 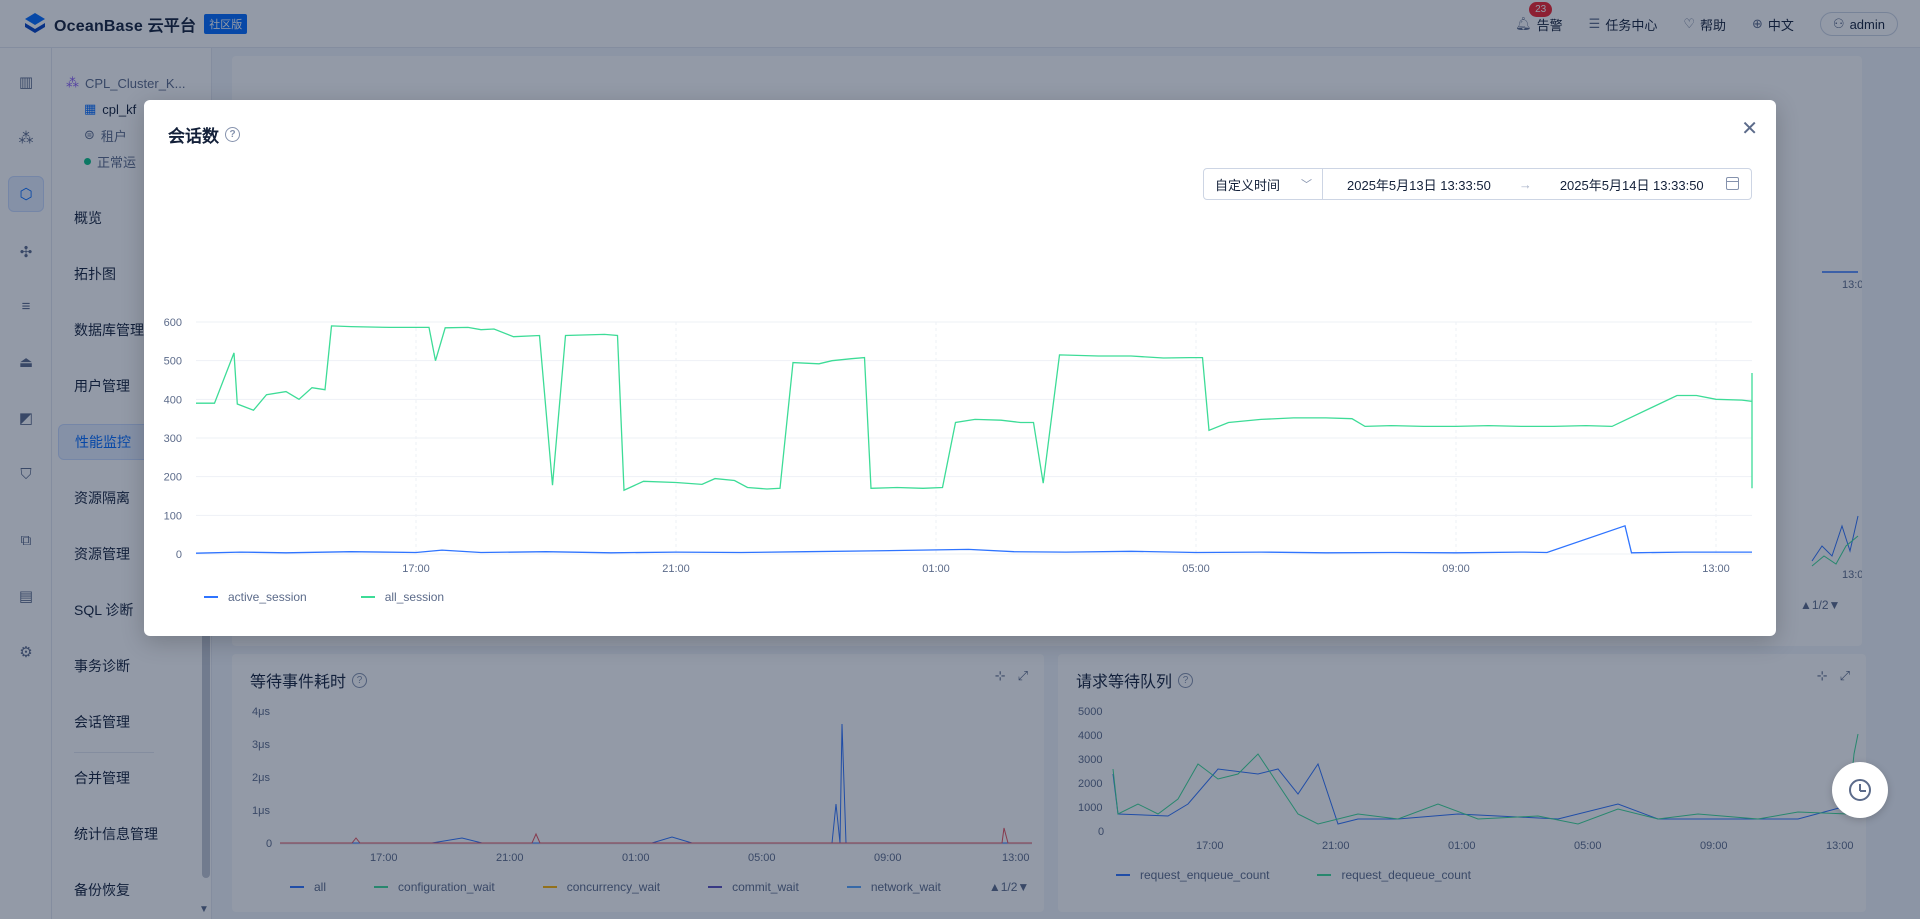 I want to click on legend-item-commit-wait: commit_wait, so click(x=753, y=887).